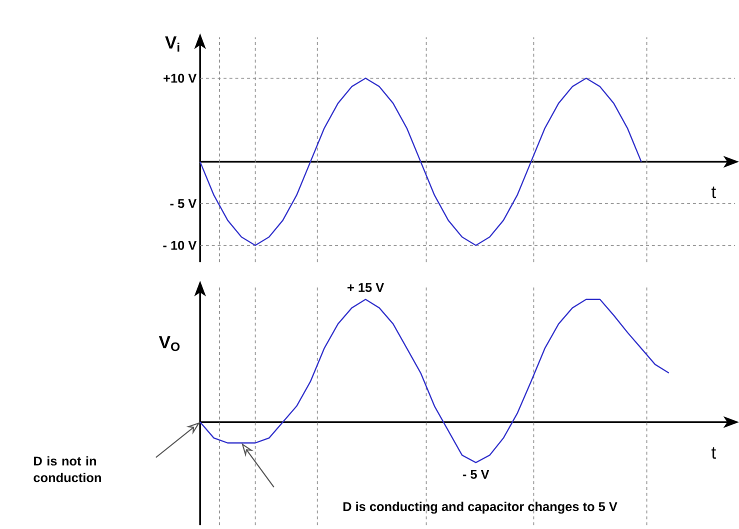 The image size is (739, 529). Describe the element at coordinates (172, 44) in the screenshot. I see `y-axis-title: V$_{i}$` at that location.